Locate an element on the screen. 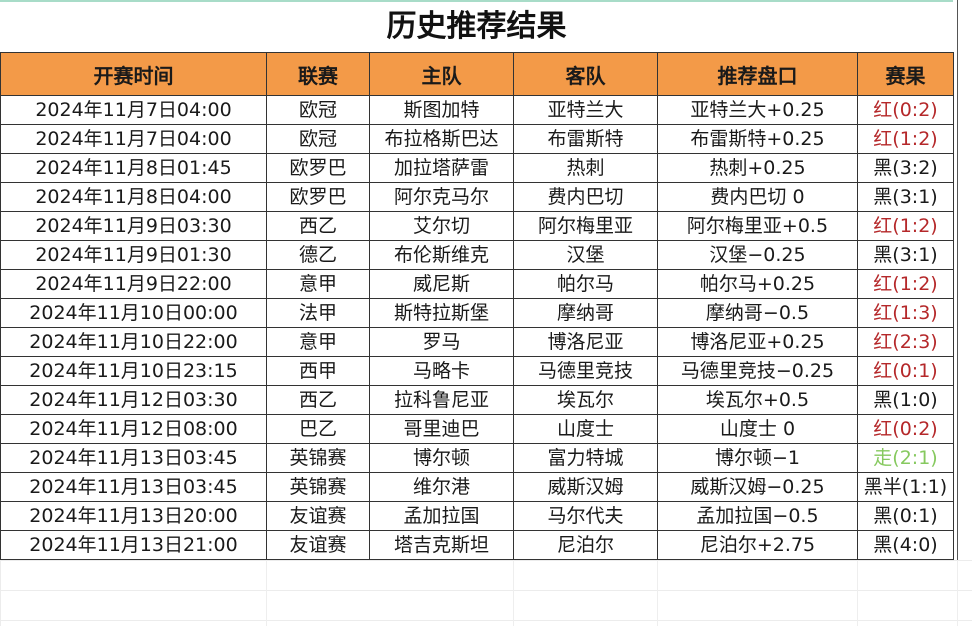 The width and height of the screenshot is (972, 626). cell-result: 红(0:1) is located at coordinates (905, 371).